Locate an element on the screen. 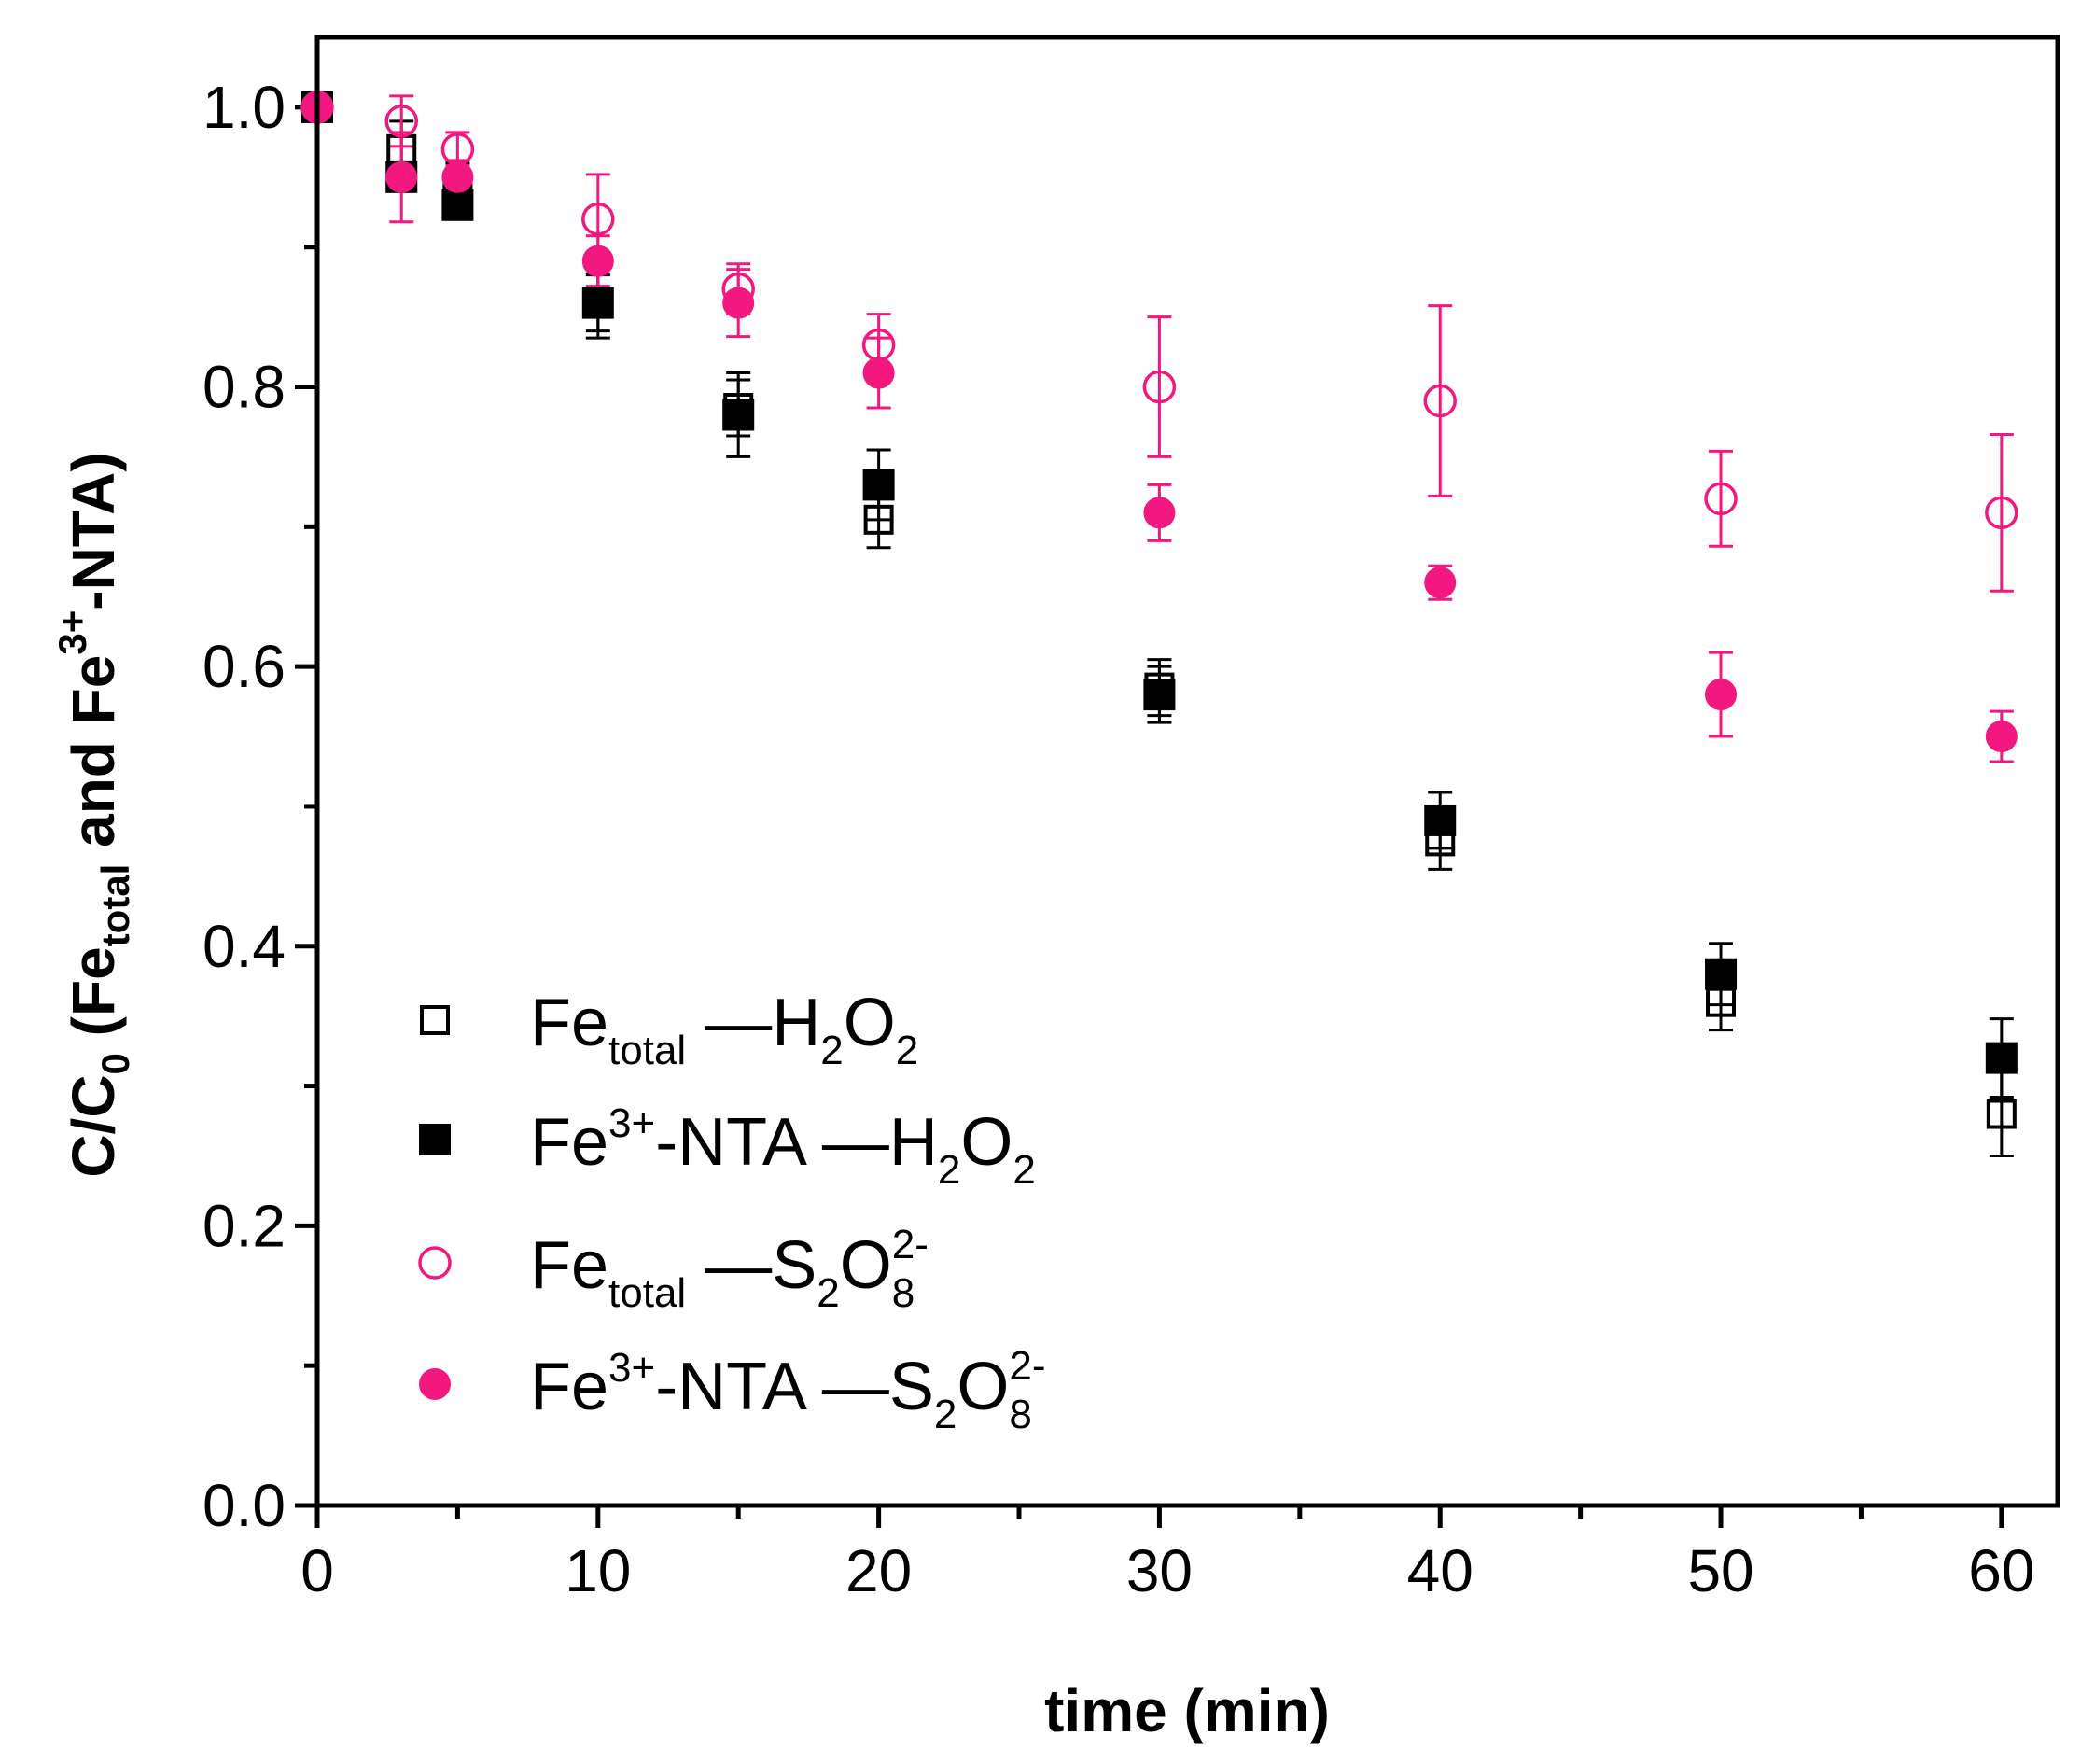 The width and height of the screenshot is (2081, 1764). legend-label: Fe3+-NTA —H2O2 is located at coordinates (783, 1146).